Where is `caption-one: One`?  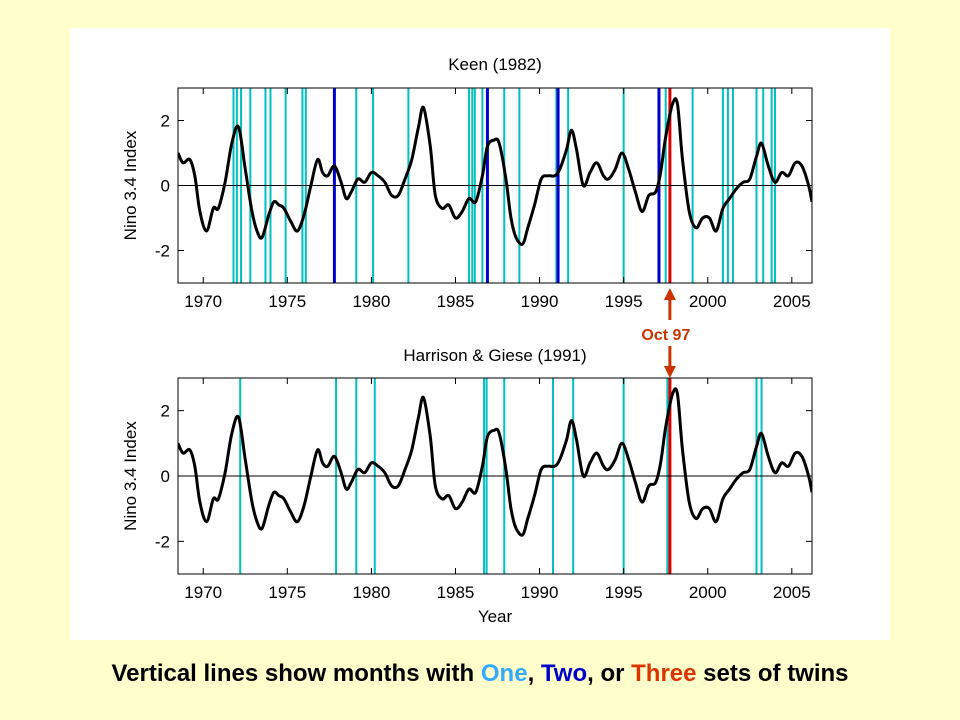
caption-one: One is located at coordinates (504, 673).